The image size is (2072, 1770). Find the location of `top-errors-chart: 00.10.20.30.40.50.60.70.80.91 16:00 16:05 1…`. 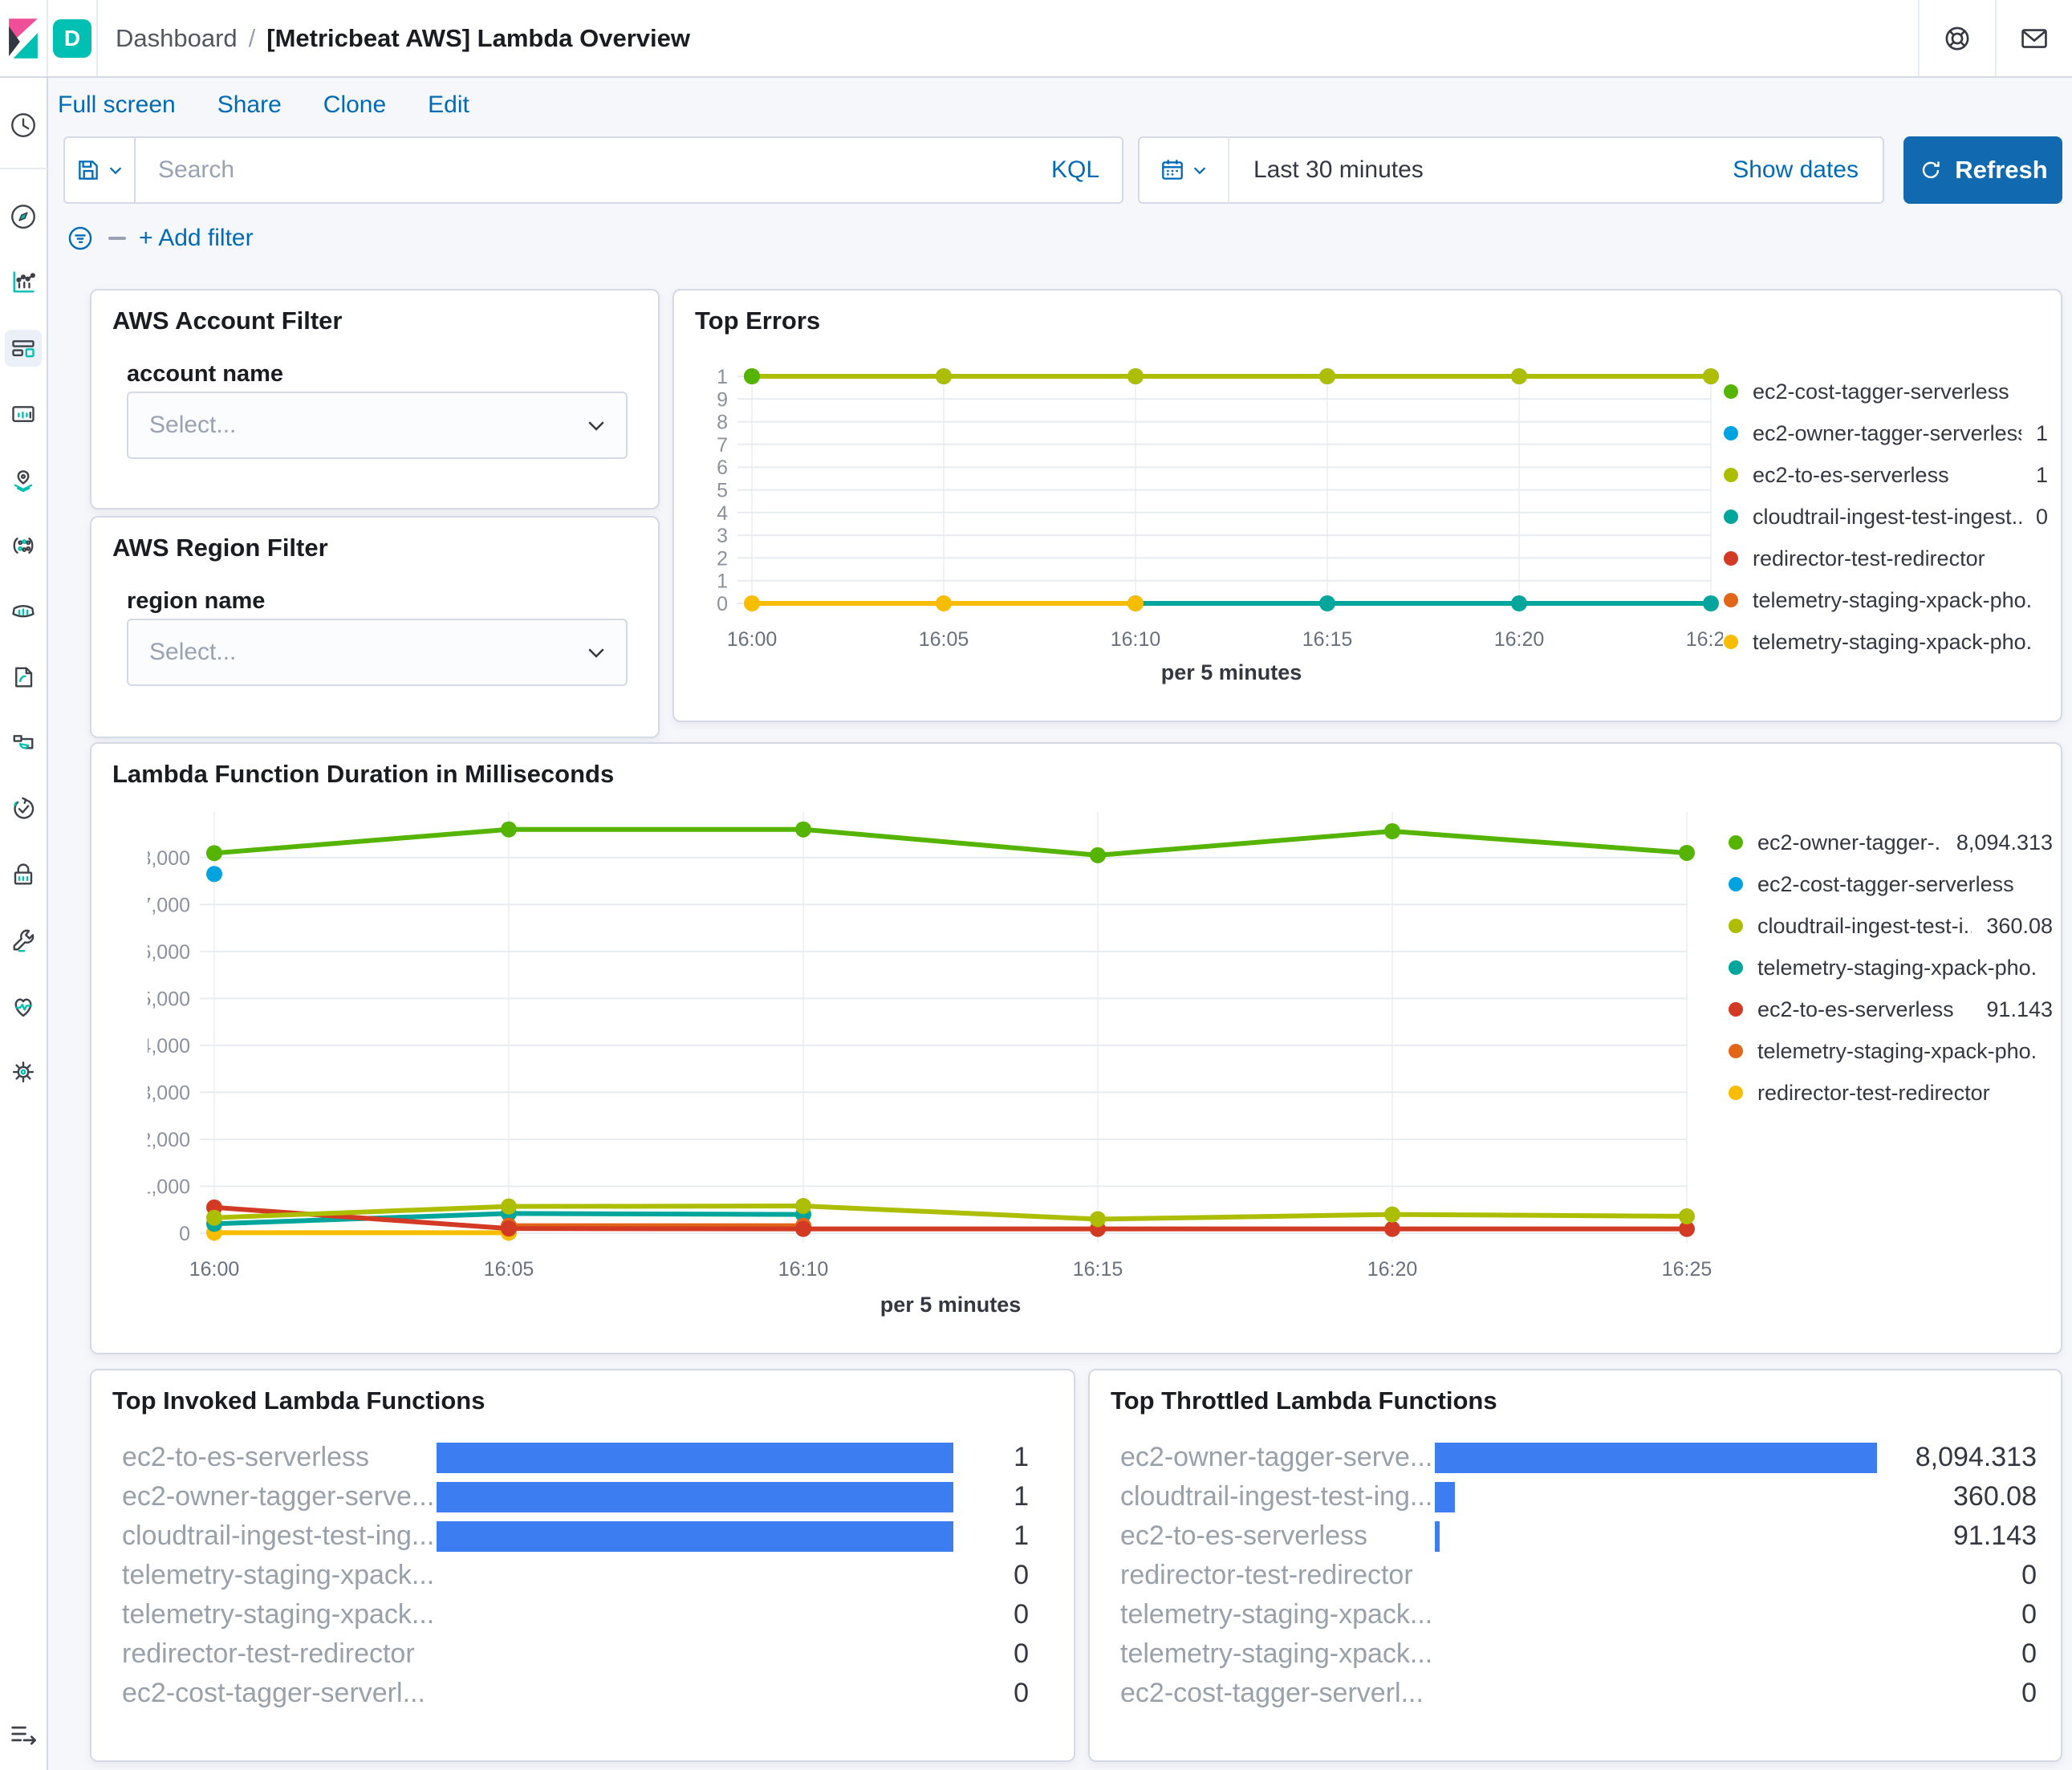

top-errors-chart: 00.10.20.30.40.50.60.70.80.91 16:00 16:05 1… is located at coordinates (1219, 525).